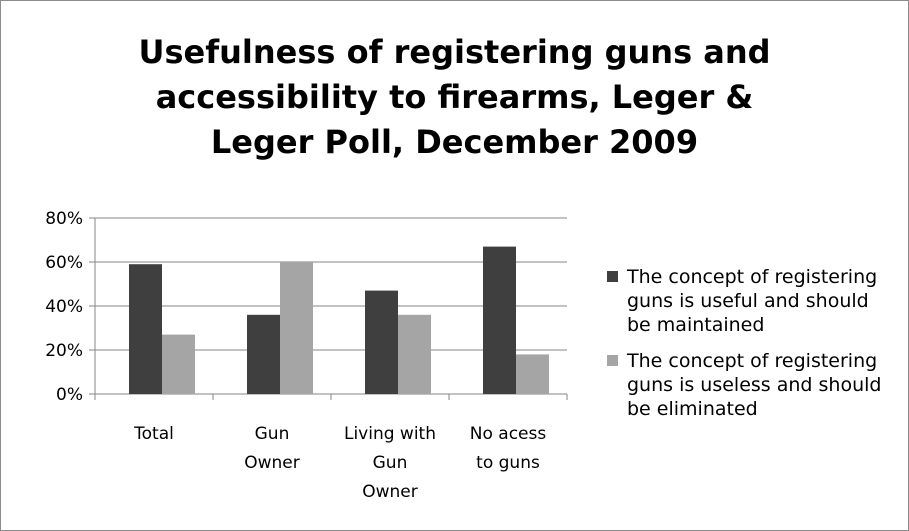 The image size is (909, 531). What do you see at coordinates (612, 276) in the screenshot?
I see `legend-swatch-useful` at bounding box center [612, 276].